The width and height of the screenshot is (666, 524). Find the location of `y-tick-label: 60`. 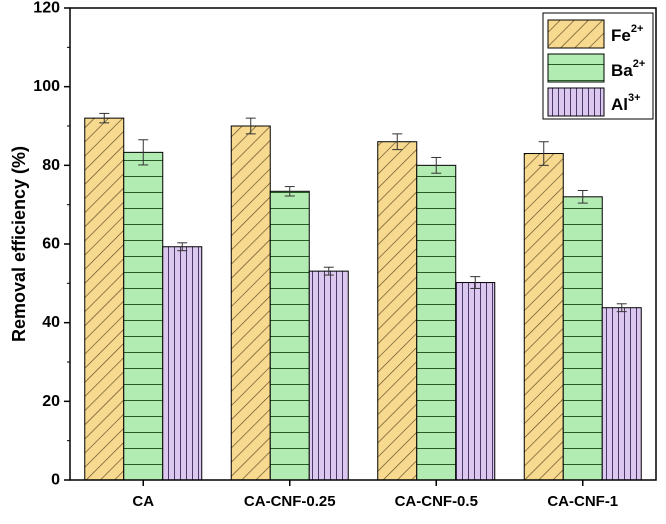

y-tick-label: 60 is located at coordinates (51, 244).